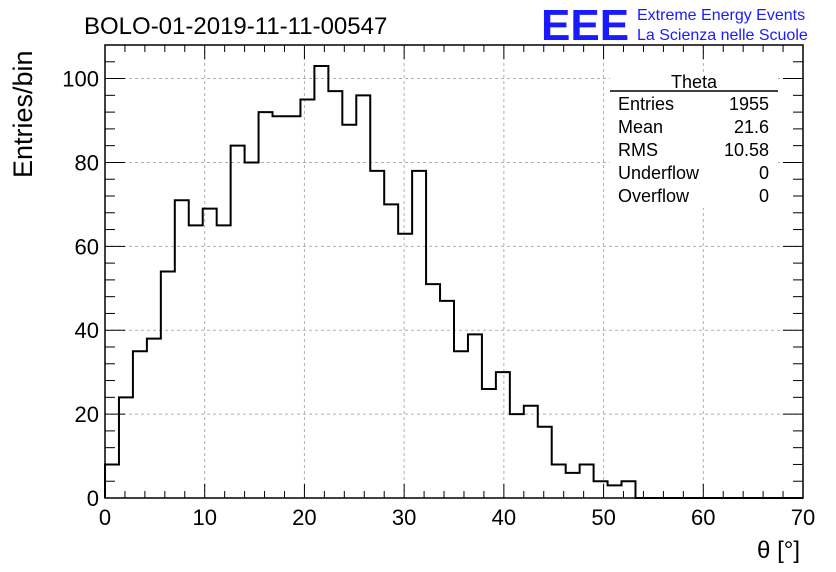 This screenshot has width=836, height=572. Describe the element at coordinates (659, 173) in the screenshot. I see `stats-row-label: Underflow` at that location.